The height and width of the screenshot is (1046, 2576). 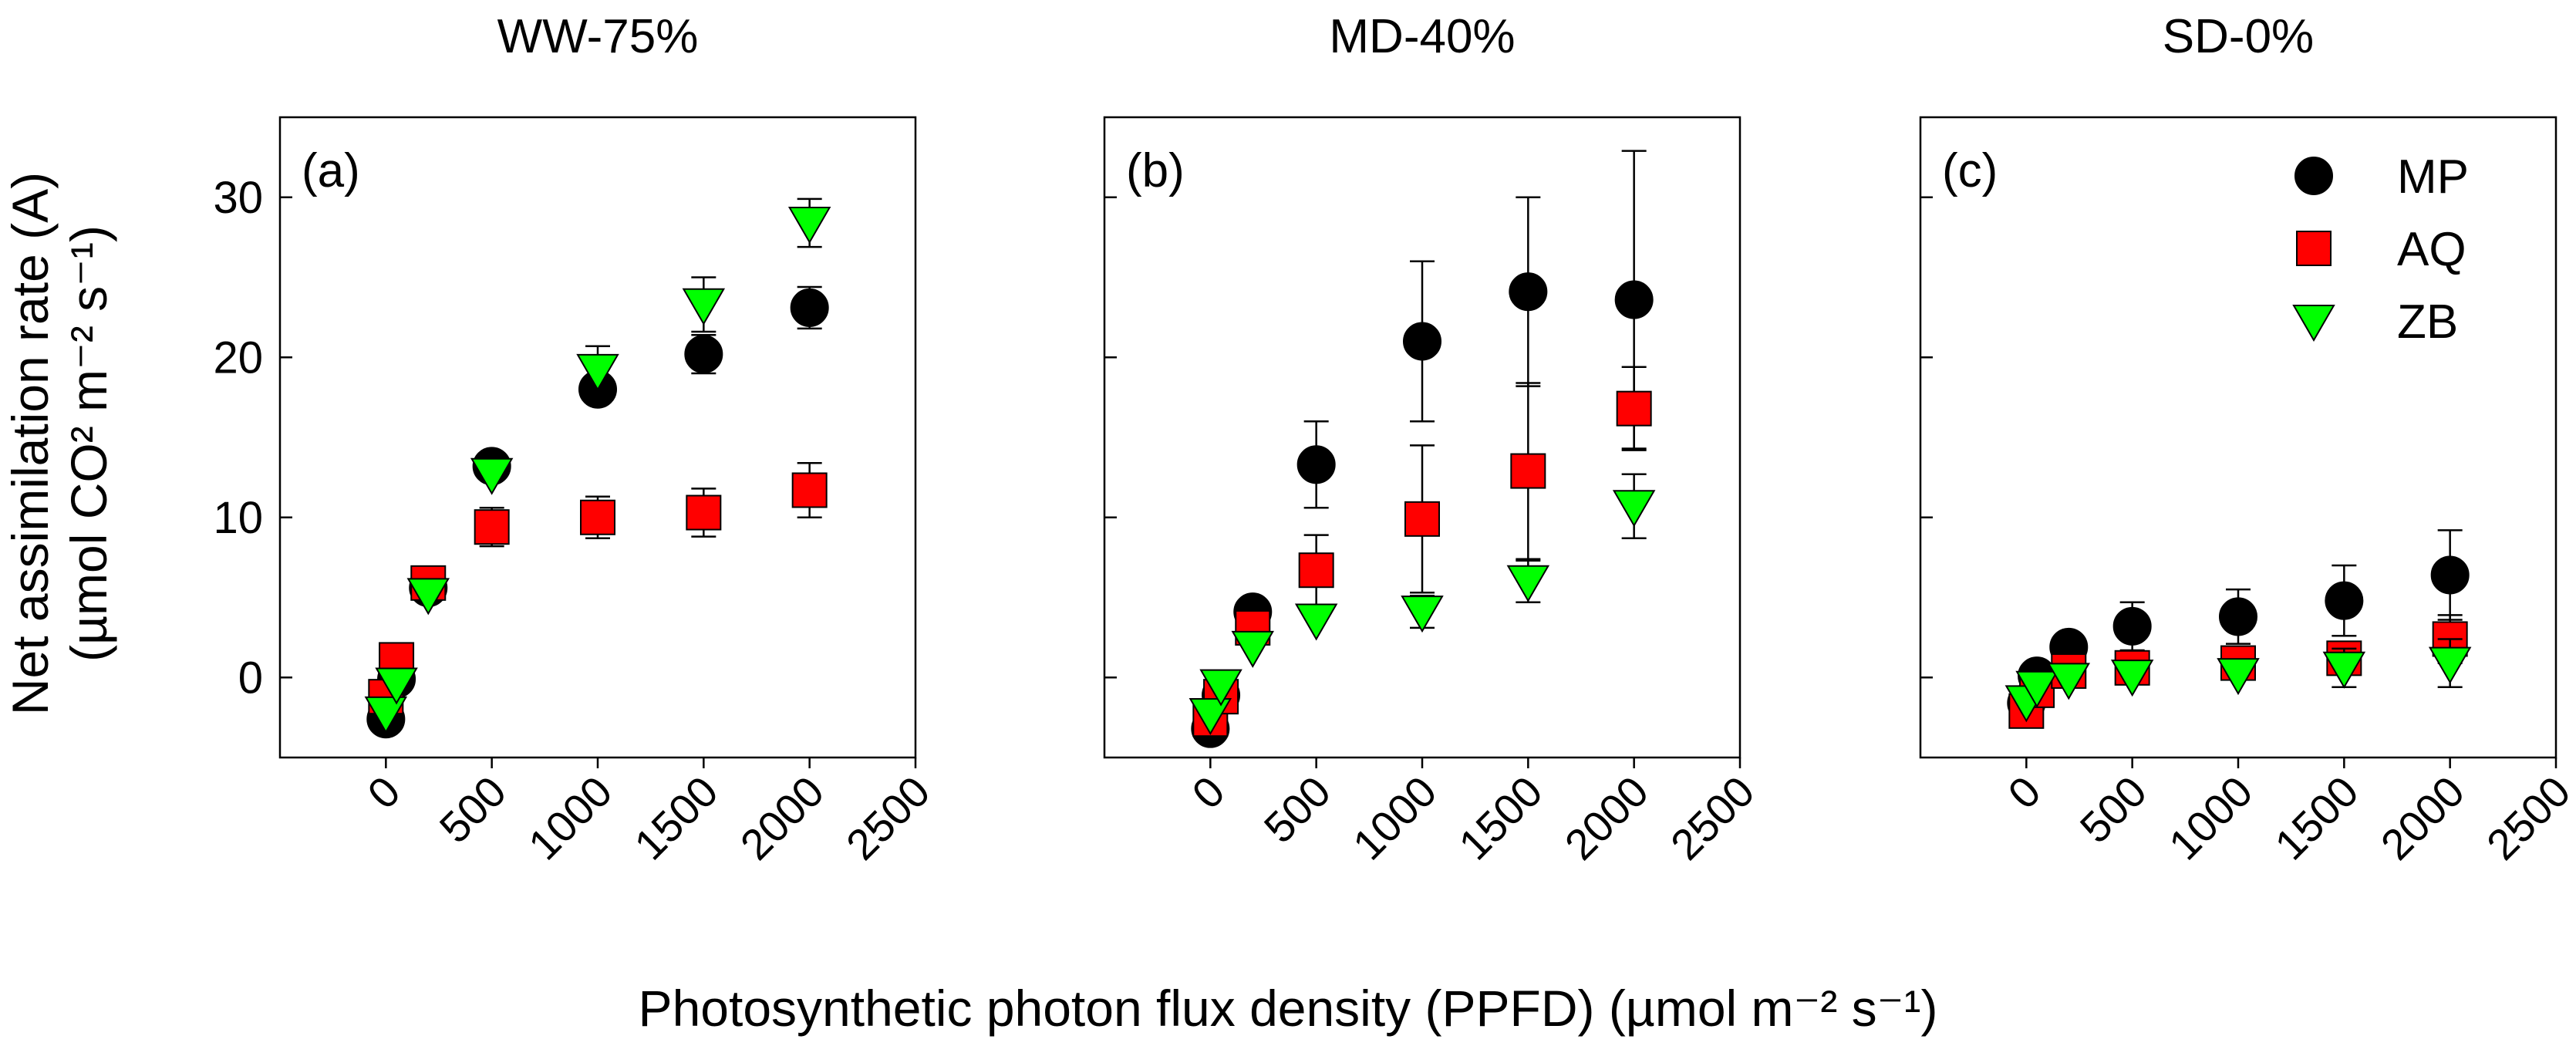 I want to click on panel-label: (b), so click(x=1155, y=170).